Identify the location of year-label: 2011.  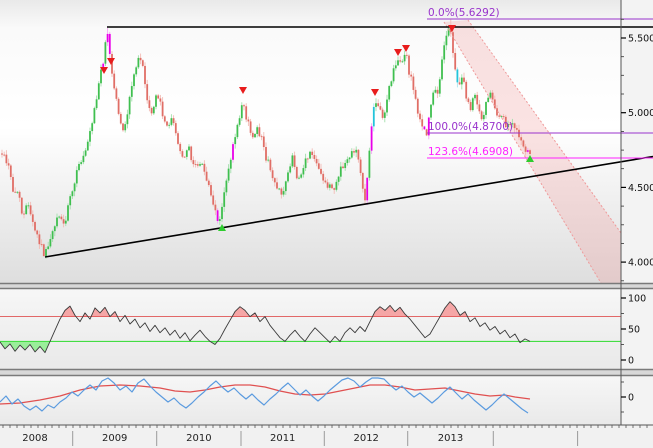
(282, 438).